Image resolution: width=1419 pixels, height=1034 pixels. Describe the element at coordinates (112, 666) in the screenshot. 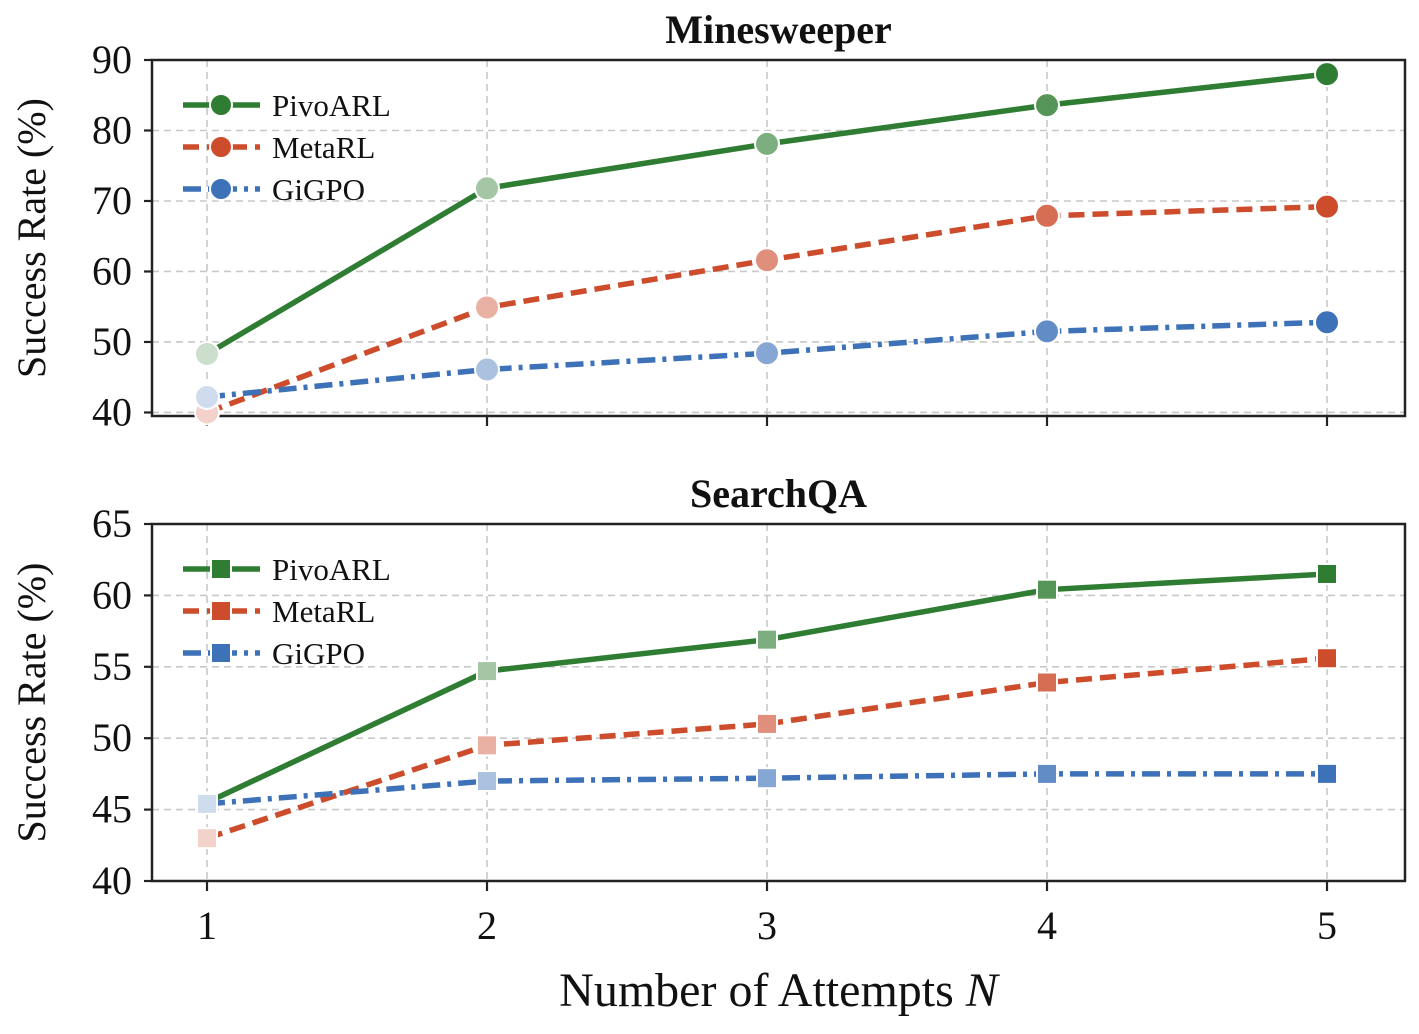

I see `y-tick-label: 55` at that location.